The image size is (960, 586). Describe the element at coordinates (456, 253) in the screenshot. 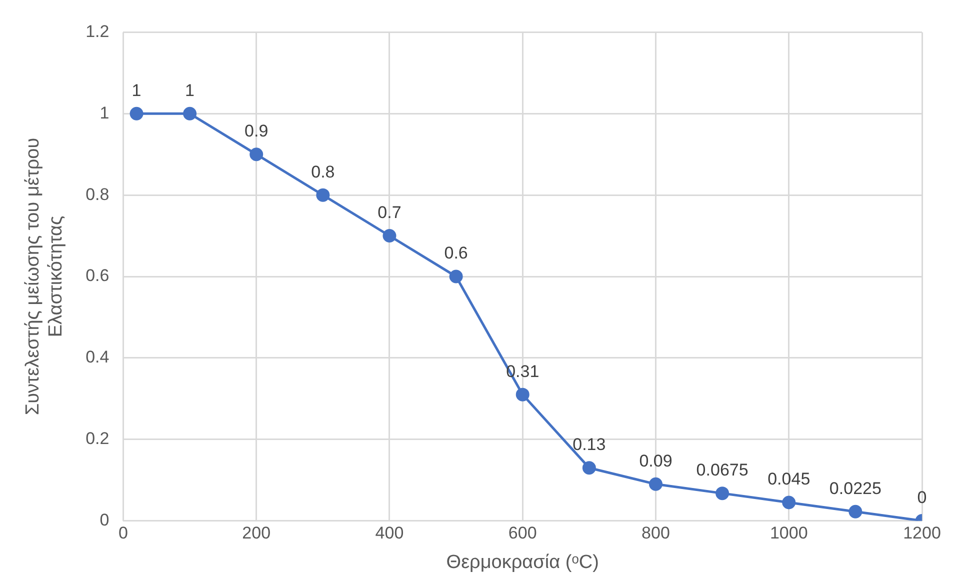

I see `data-label: 0.6` at that location.